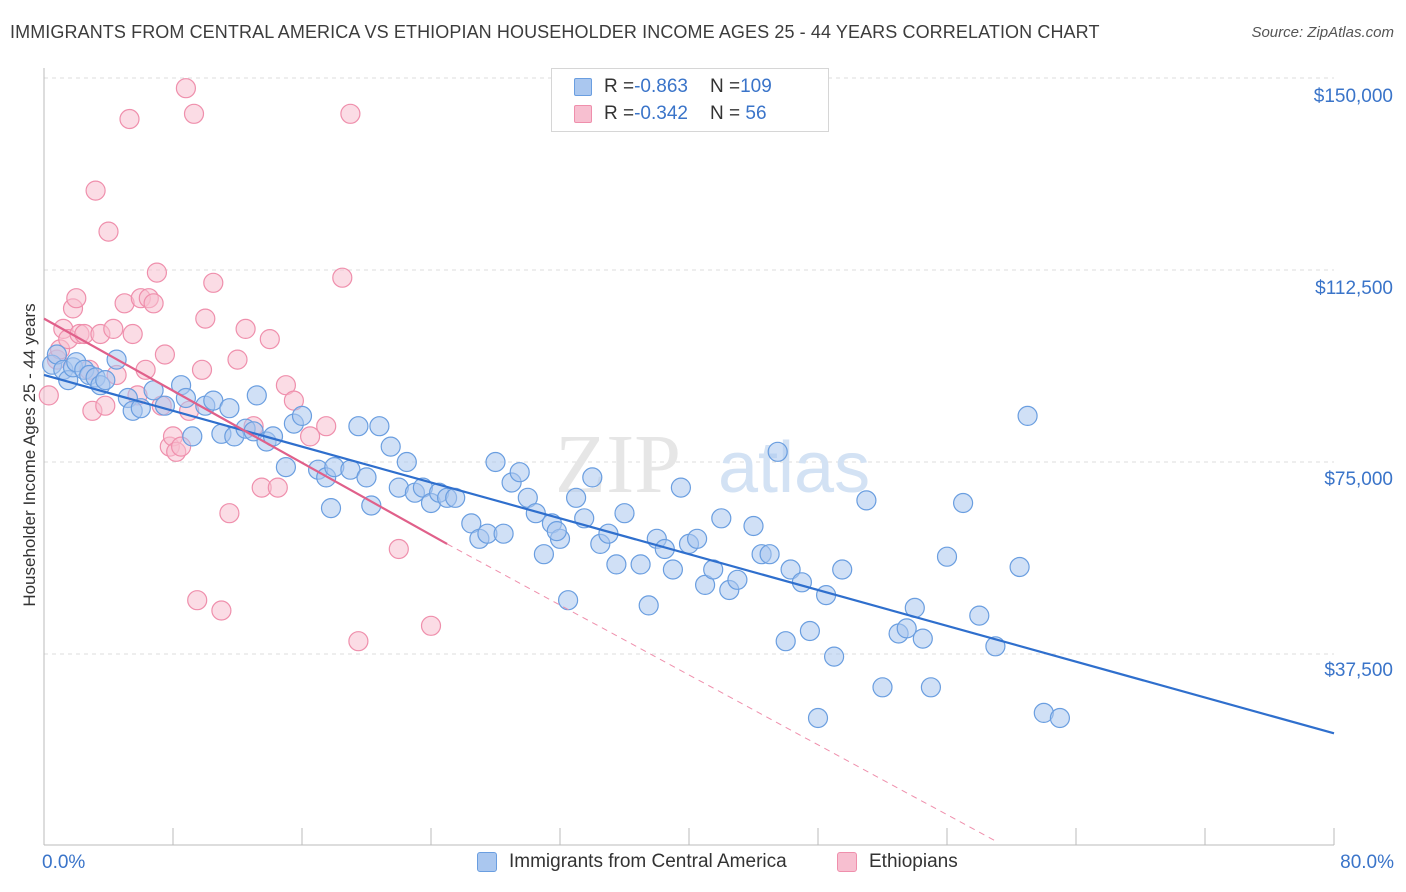 The width and height of the screenshot is (1406, 892). Describe the element at coordinates (670, 114) in the screenshot. I see `legend-row-ethiopians: R = -0.342 N = 56` at that location.